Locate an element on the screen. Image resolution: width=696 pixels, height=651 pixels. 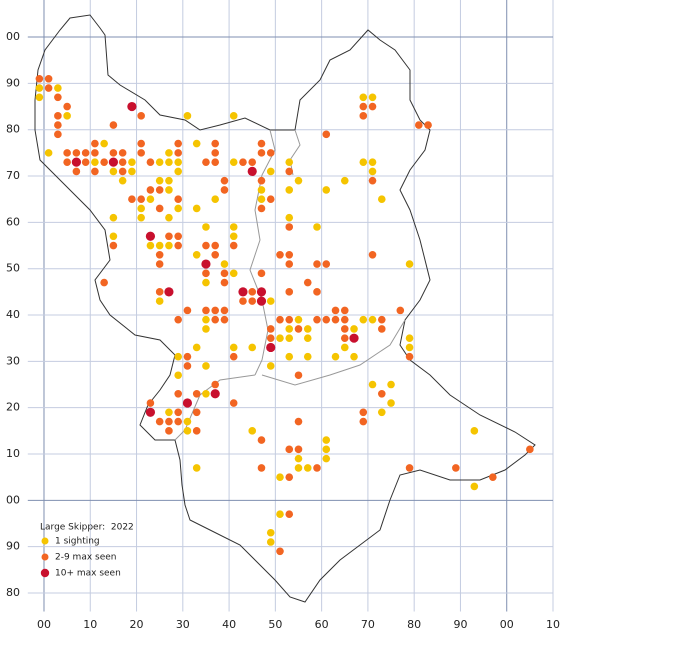
x-tick-label: 20 is located at coordinates (137, 624).